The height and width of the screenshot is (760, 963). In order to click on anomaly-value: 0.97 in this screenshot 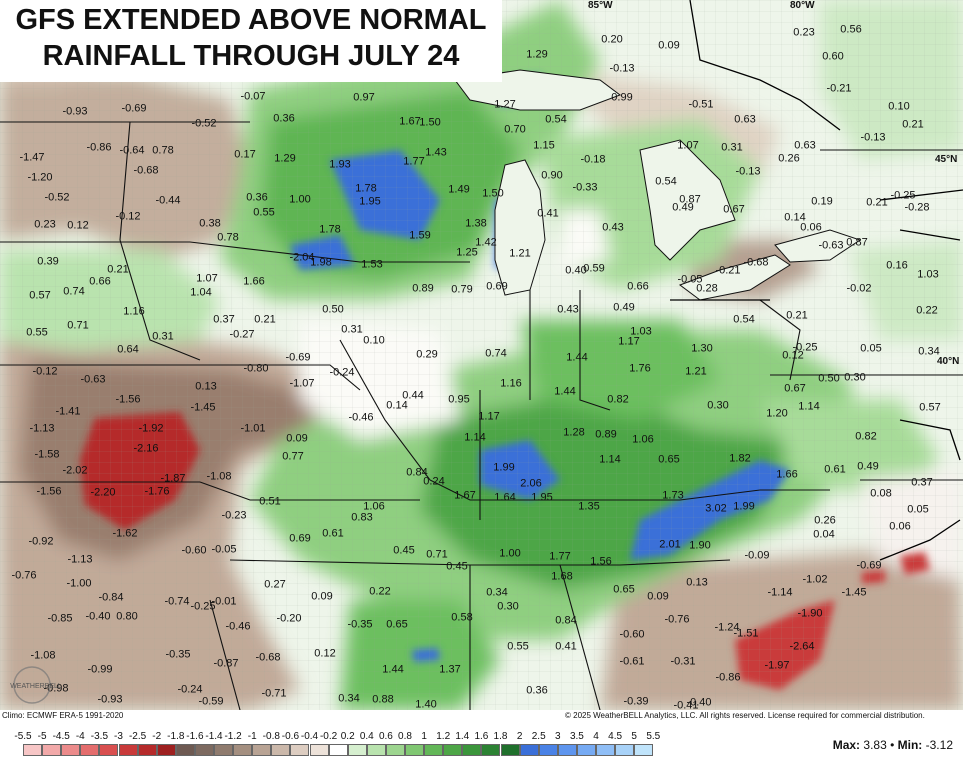, I will do `click(364, 97)`.